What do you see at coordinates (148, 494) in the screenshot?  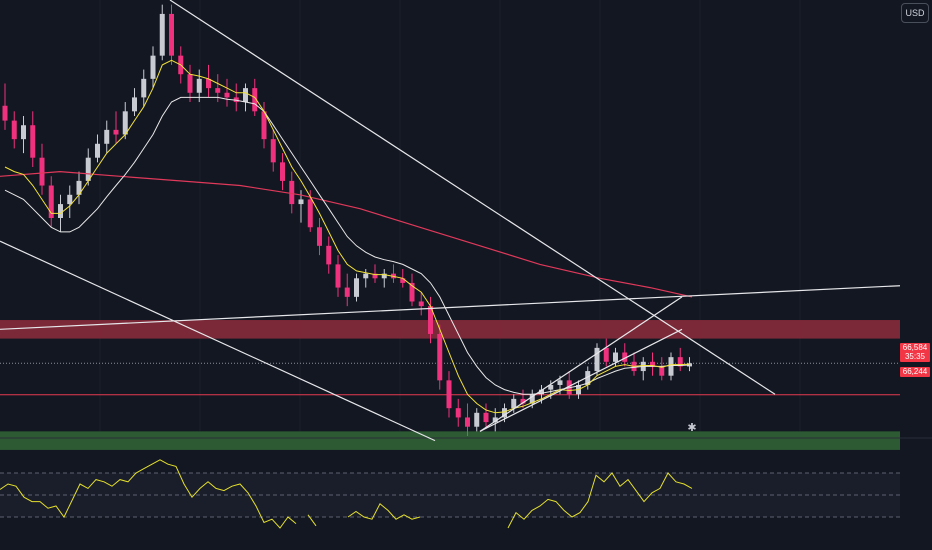 I see `rsi-line` at bounding box center [148, 494].